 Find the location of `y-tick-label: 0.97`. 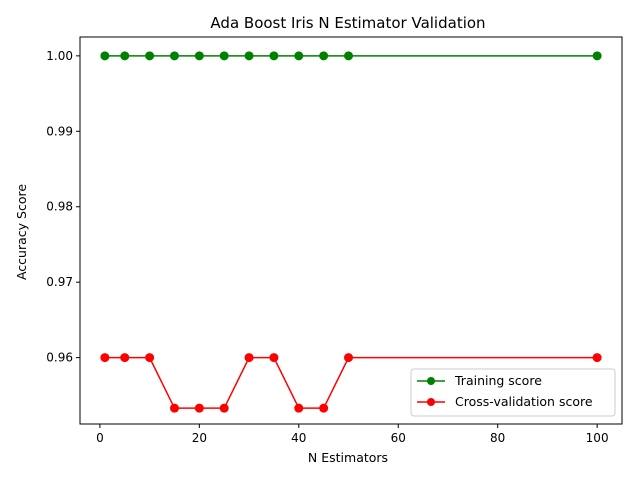

y-tick-label: 0.97 is located at coordinates (59, 282).